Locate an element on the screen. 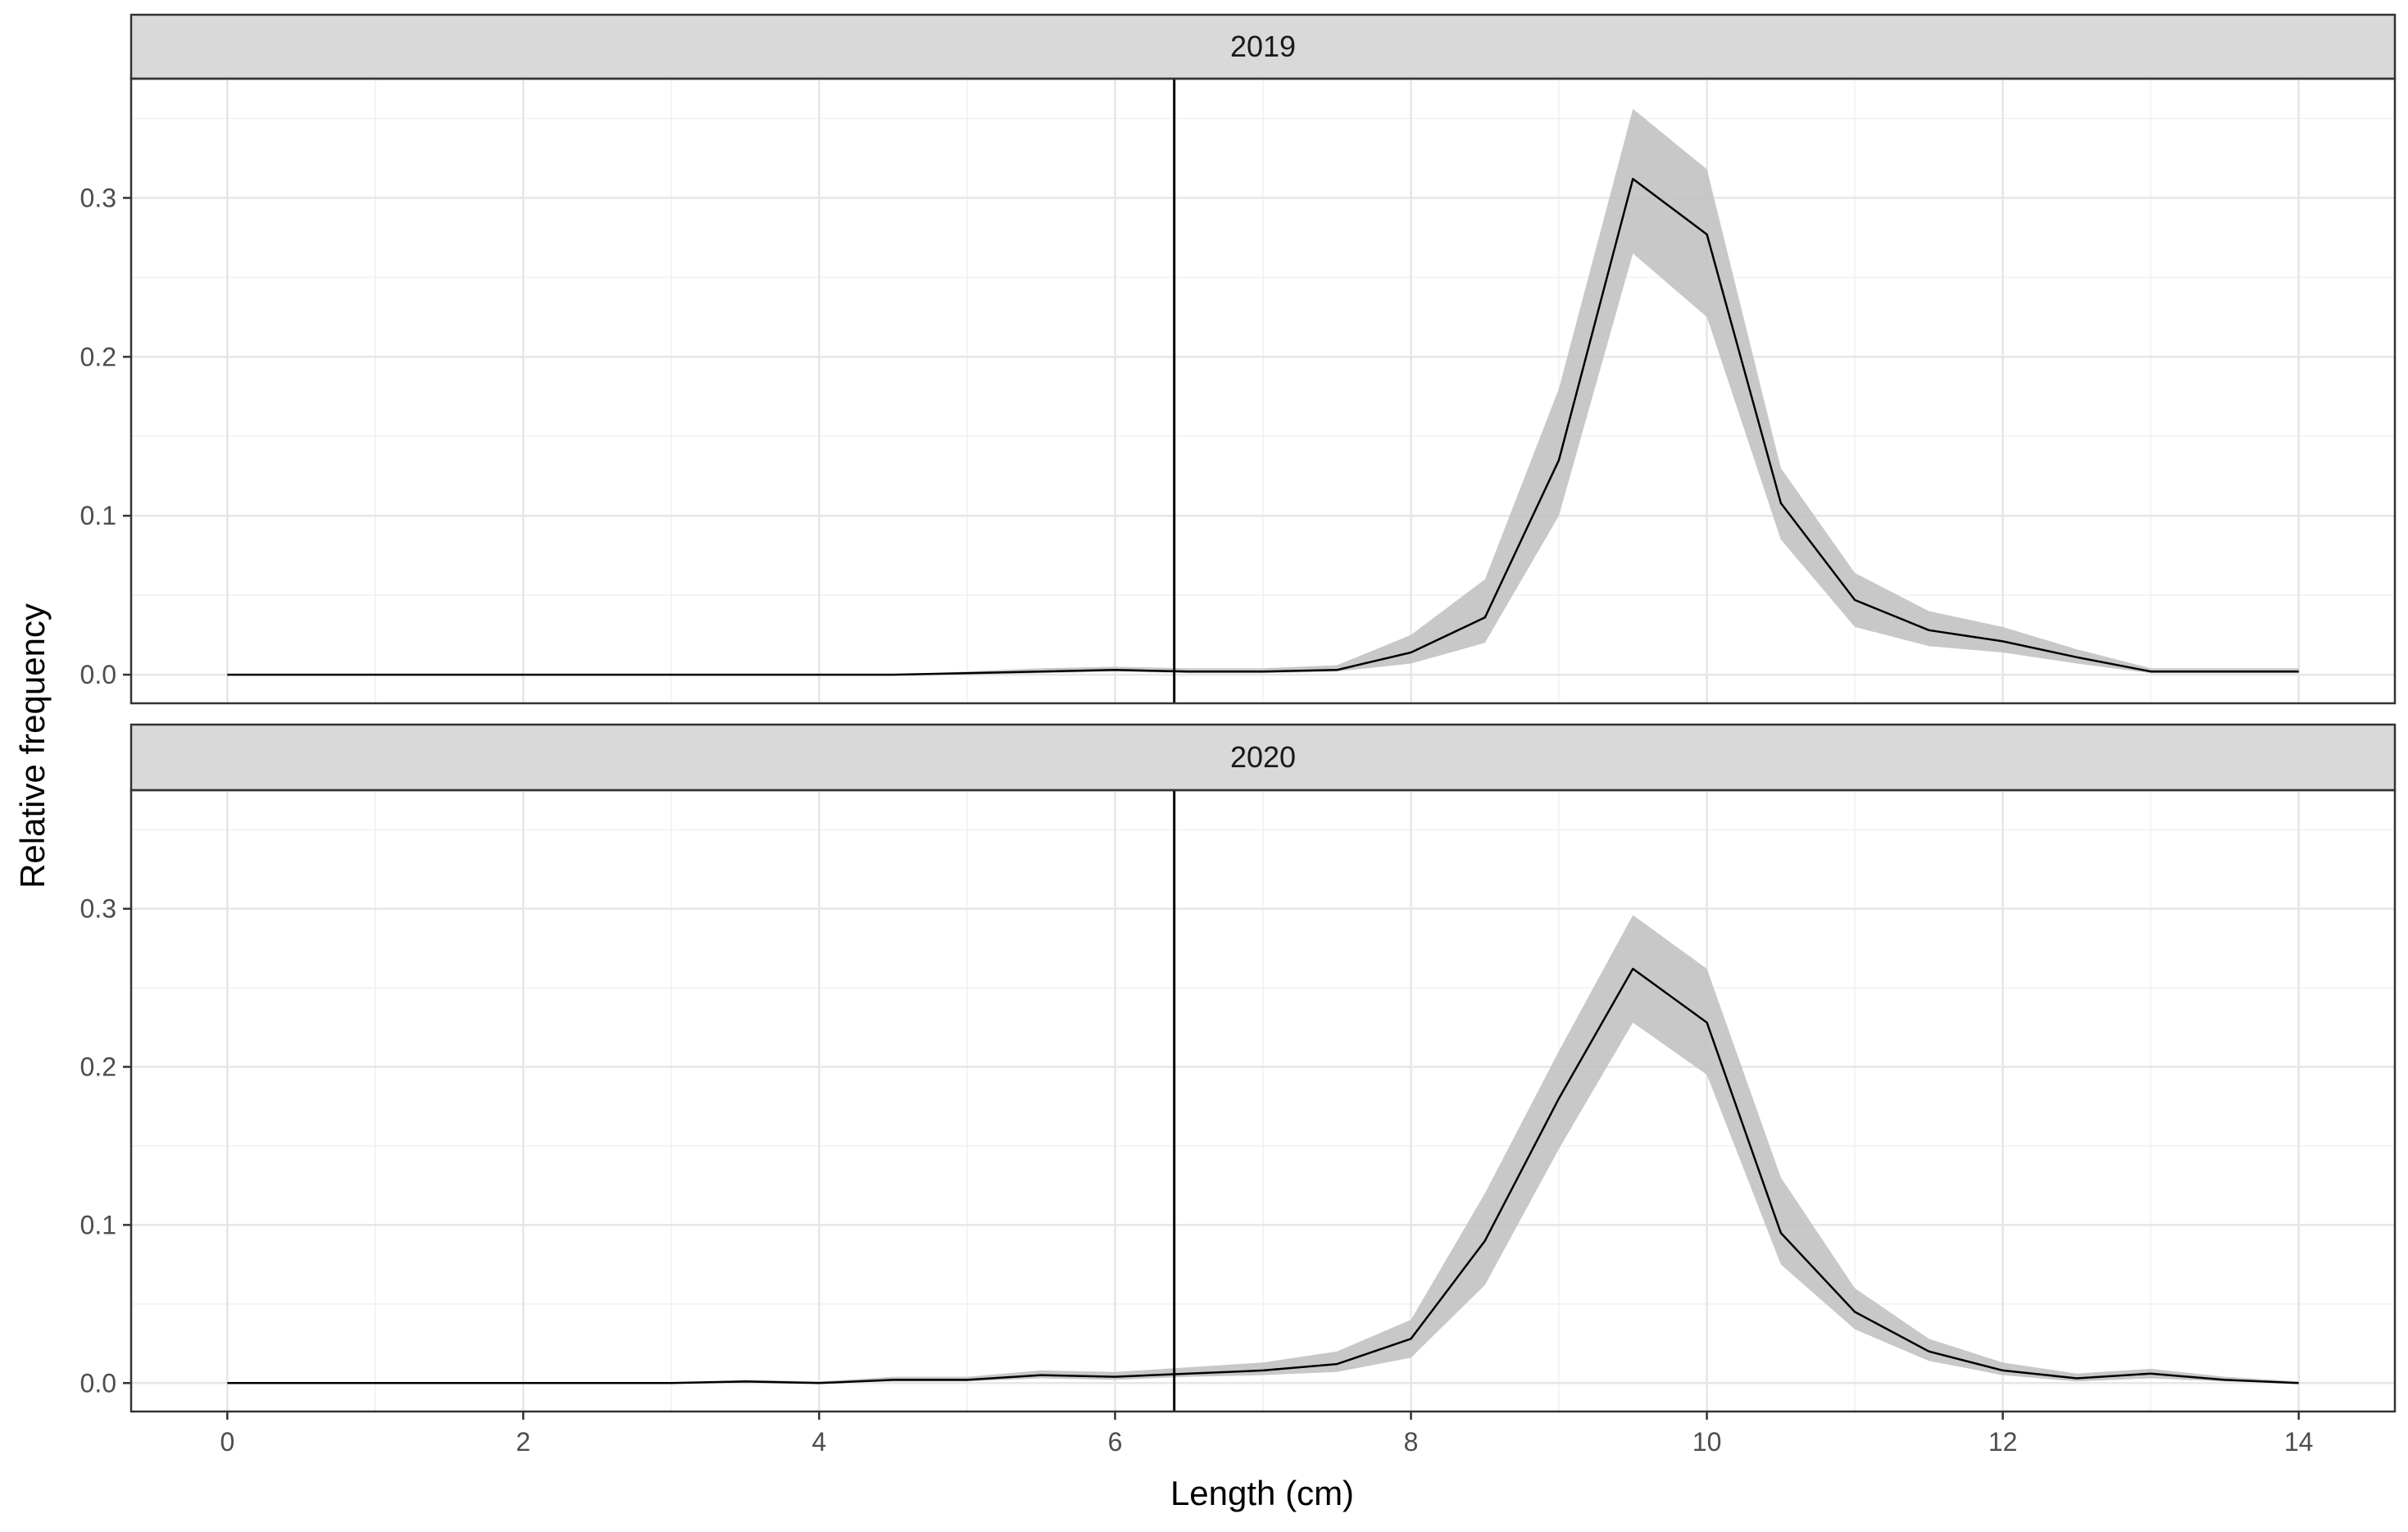 The width and height of the screenshot is (2408, 1532). facet-strip-label: 2020 is located at coordinates (1263, 757).